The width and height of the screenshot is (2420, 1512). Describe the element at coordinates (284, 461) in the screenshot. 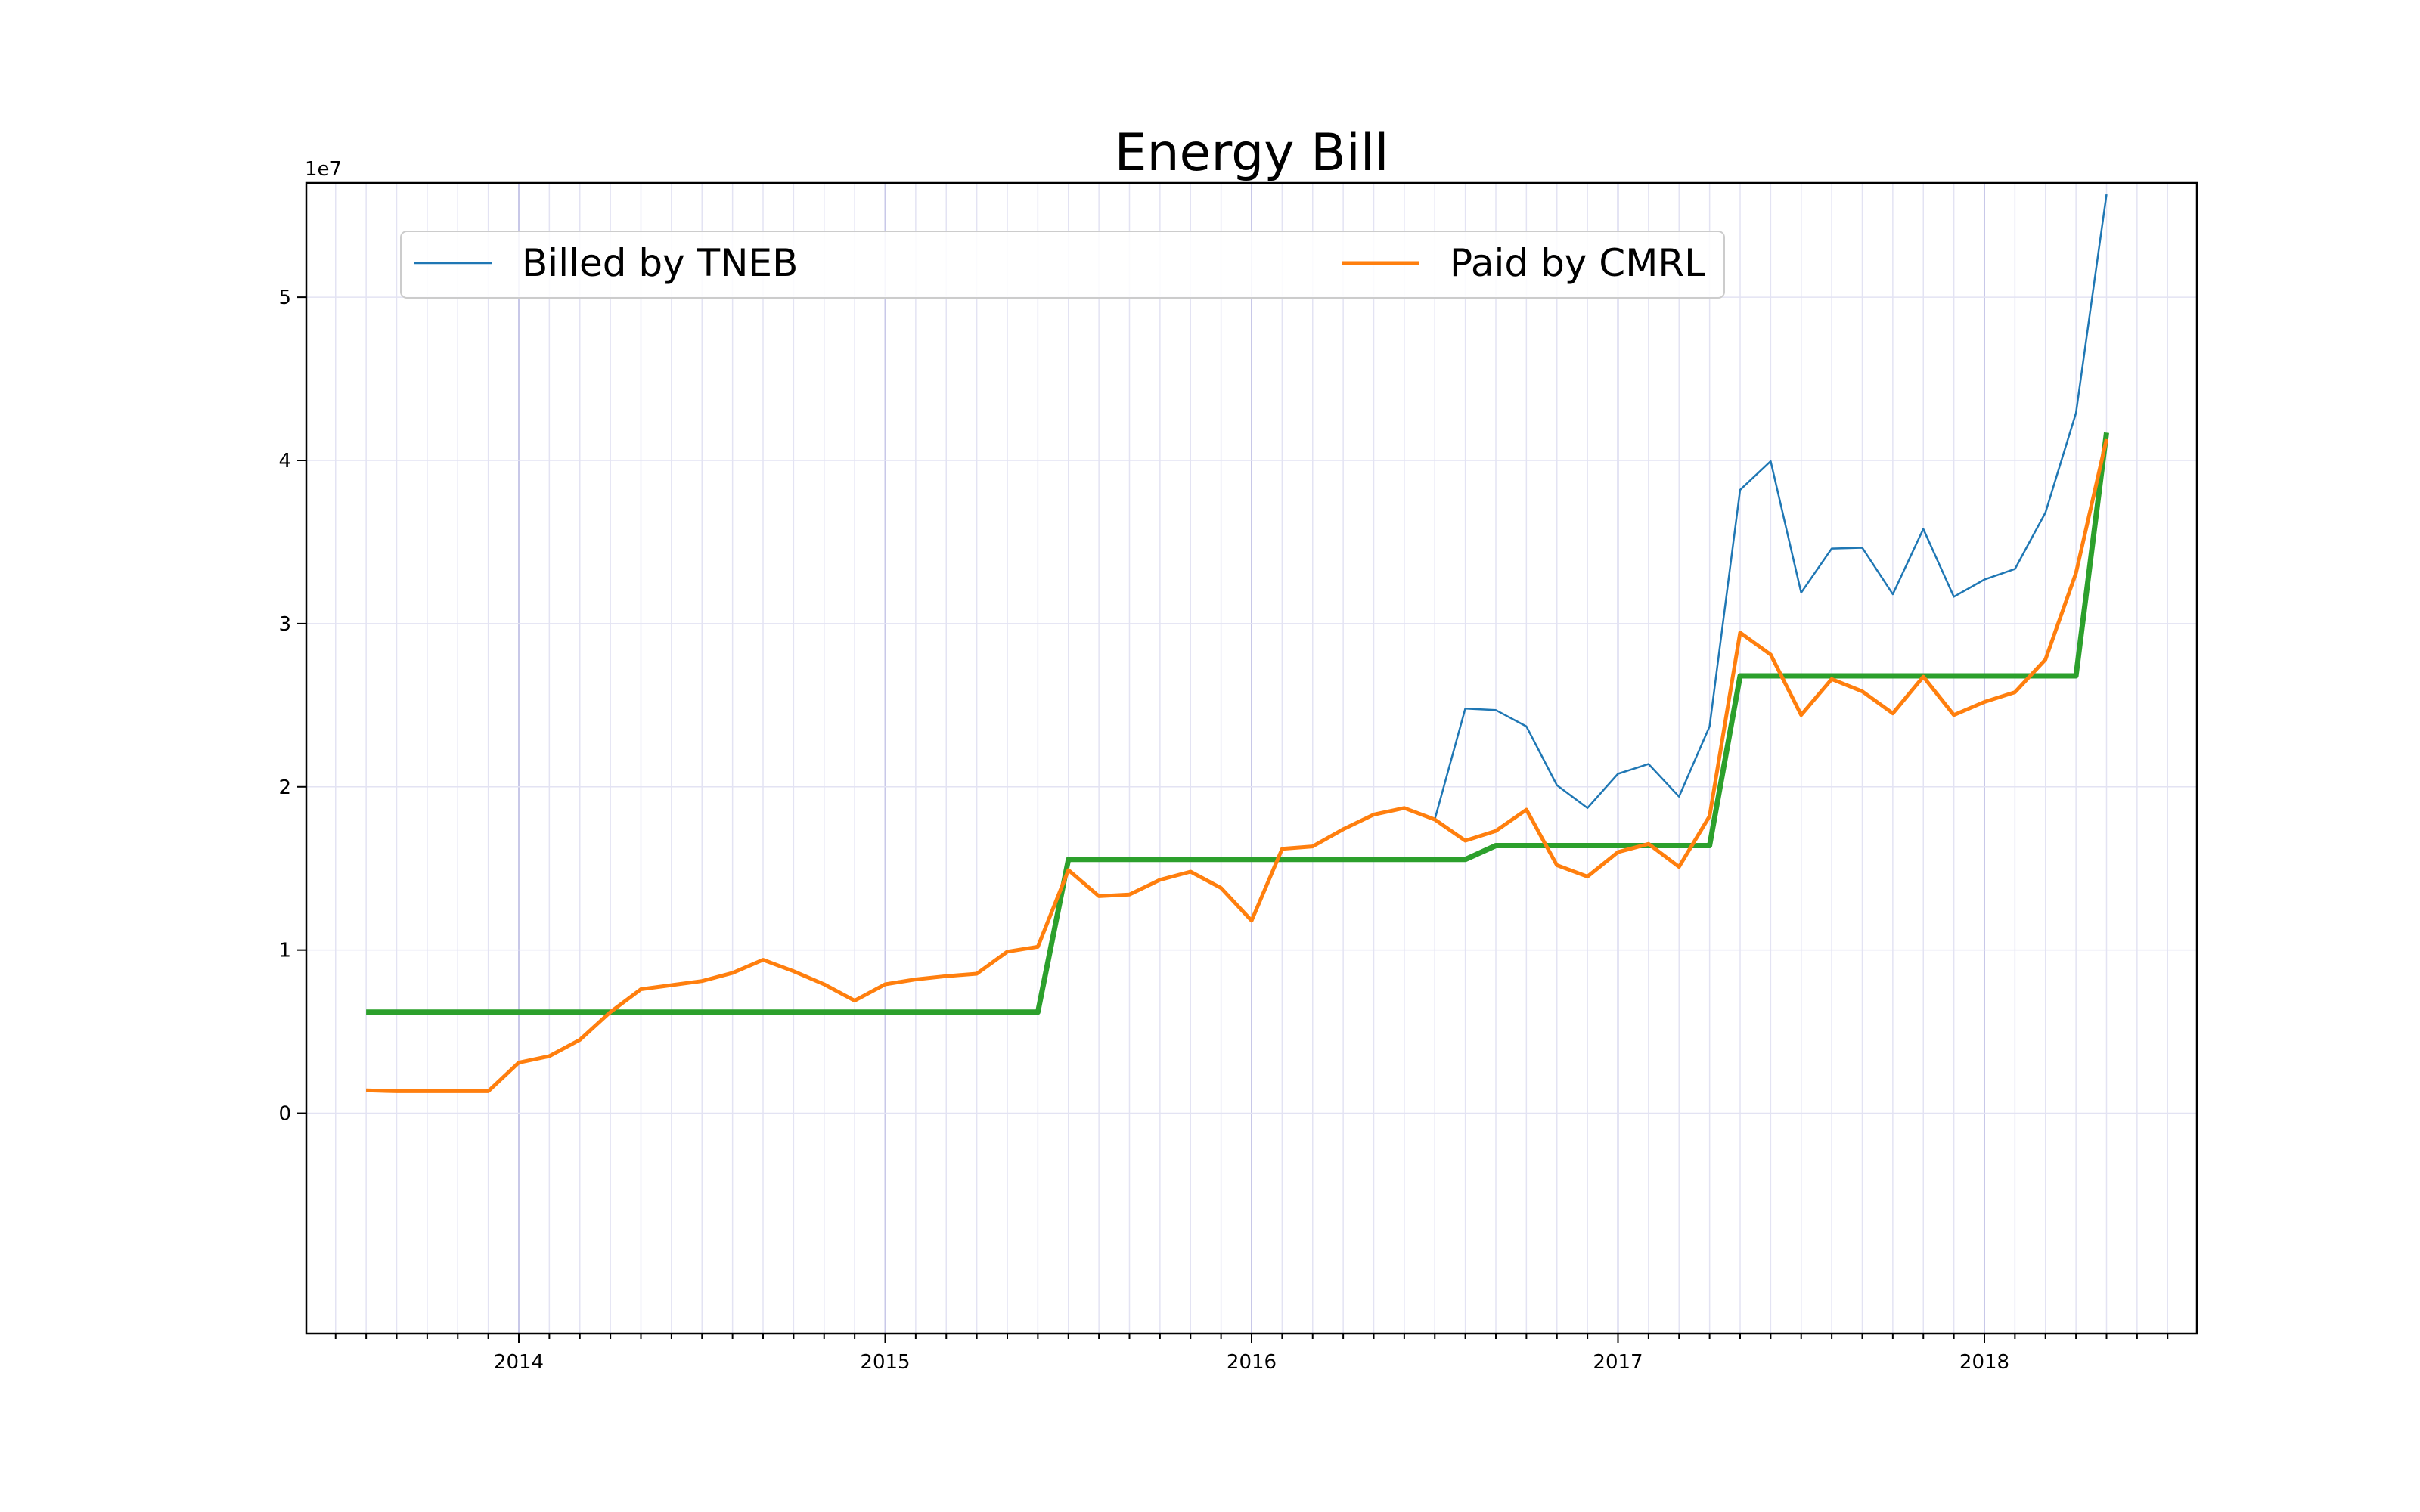

I see `y-tick-label: 4` at that location.